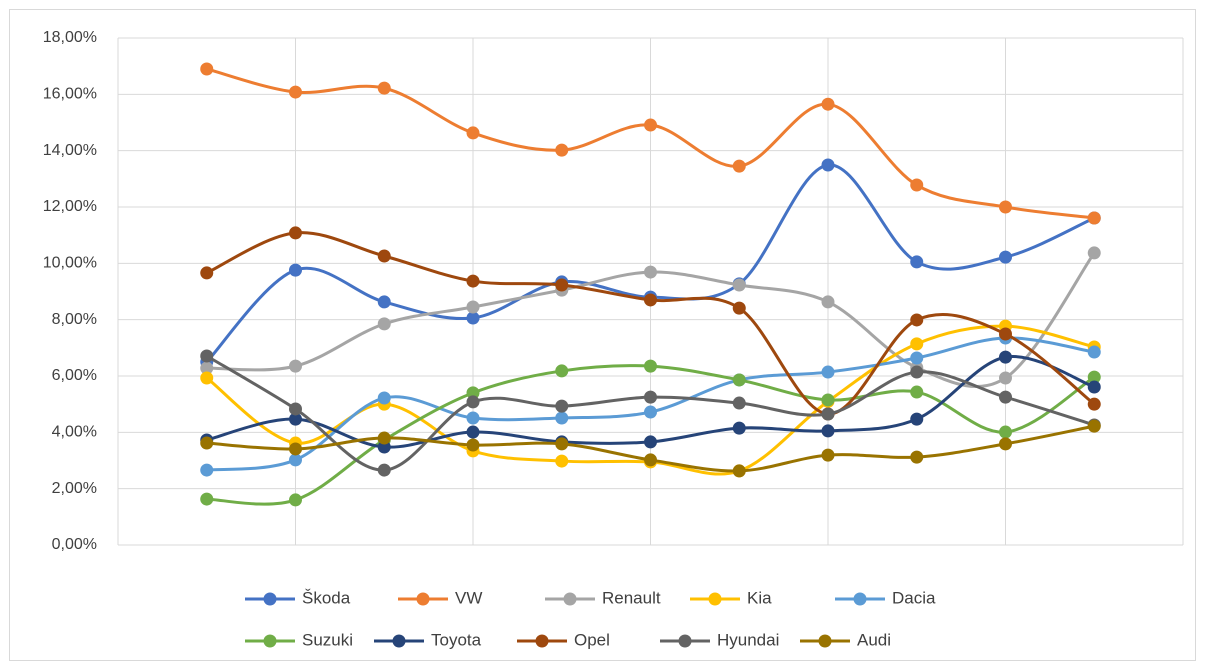 This screenshot has height=670, width=1205. I want to click on y-tick-label: 12,00%, so click(70, 206).